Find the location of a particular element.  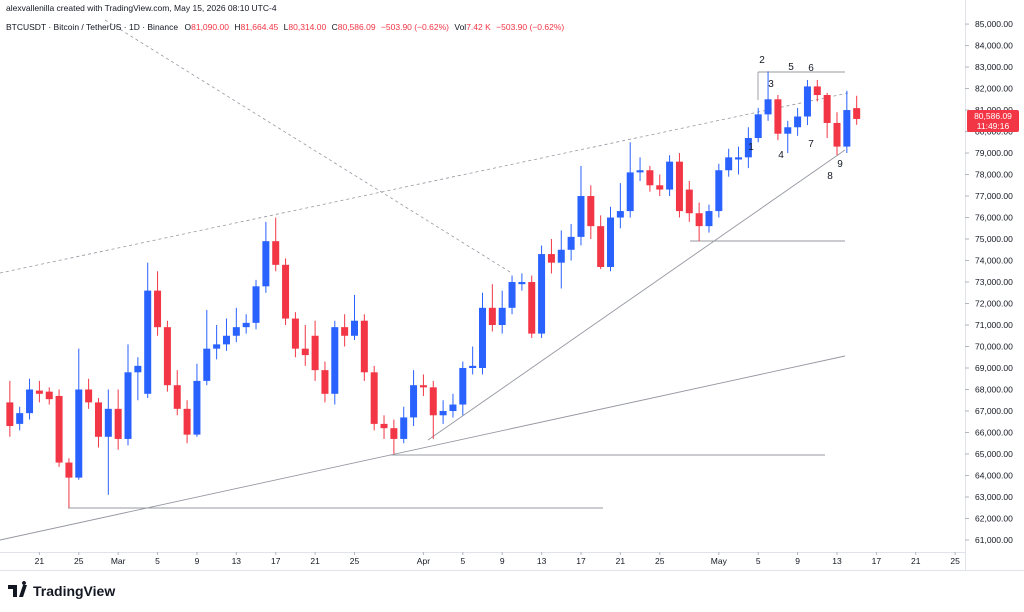

y-tick-label: 78,000.00 is located at coordinates (994, 175).